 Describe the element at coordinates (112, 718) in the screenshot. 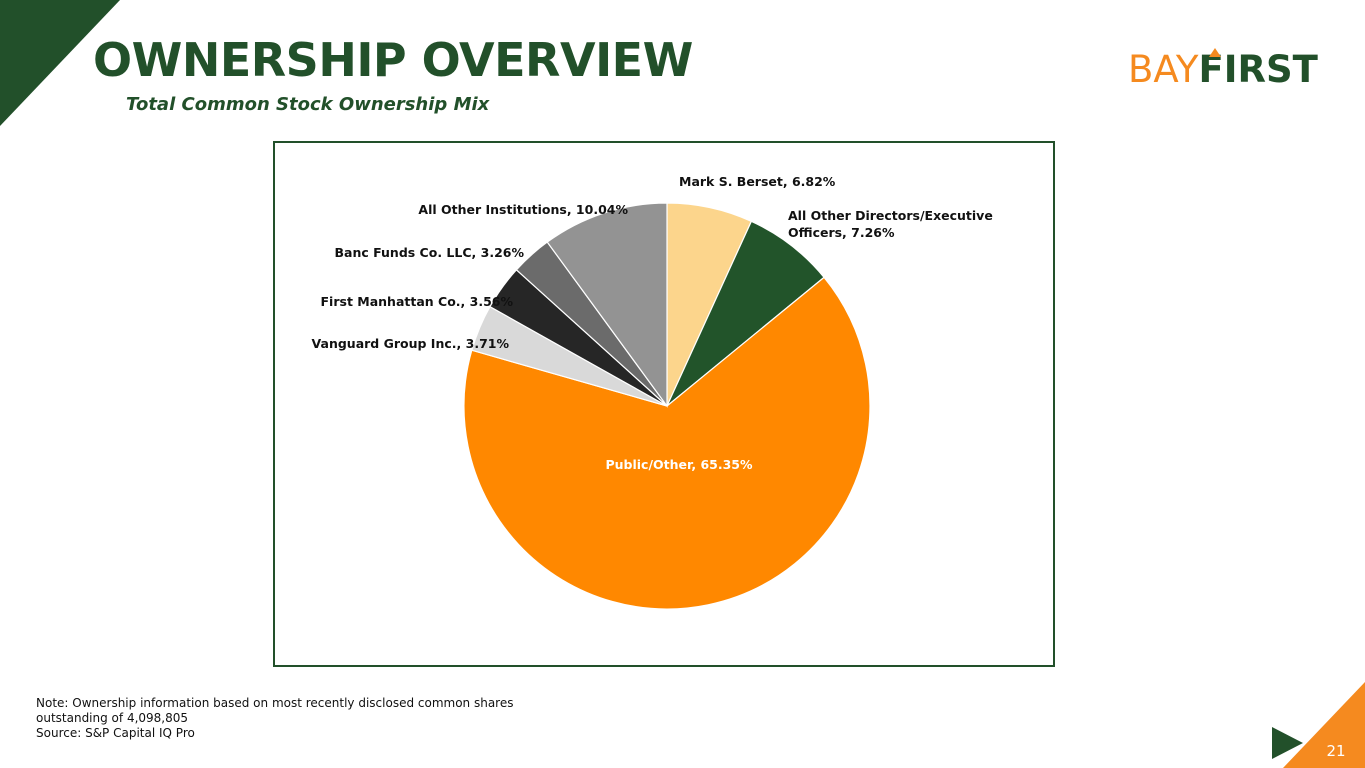

I see `footnote-line: outstanding of 4,098,805` at that location.